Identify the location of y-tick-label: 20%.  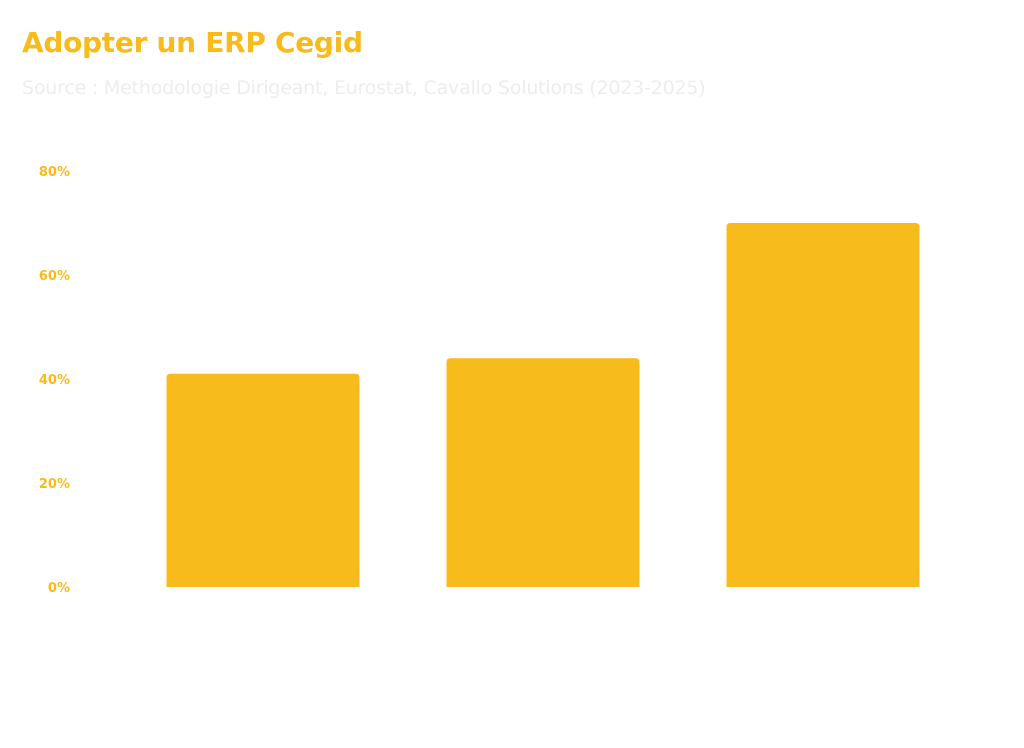
(54, 484).